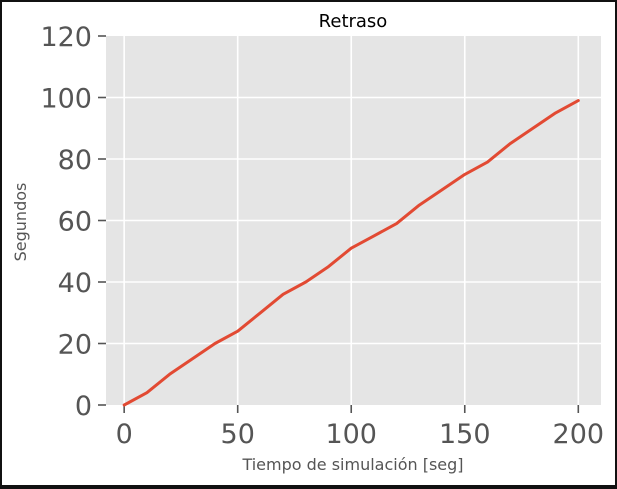 Image resolution: width=617 pixels, height=489 pixels. What do you see at coordinates (20, 222) in the screenshot?
I see `y-axis-label: Segundos` at bounding box center [20, 222].